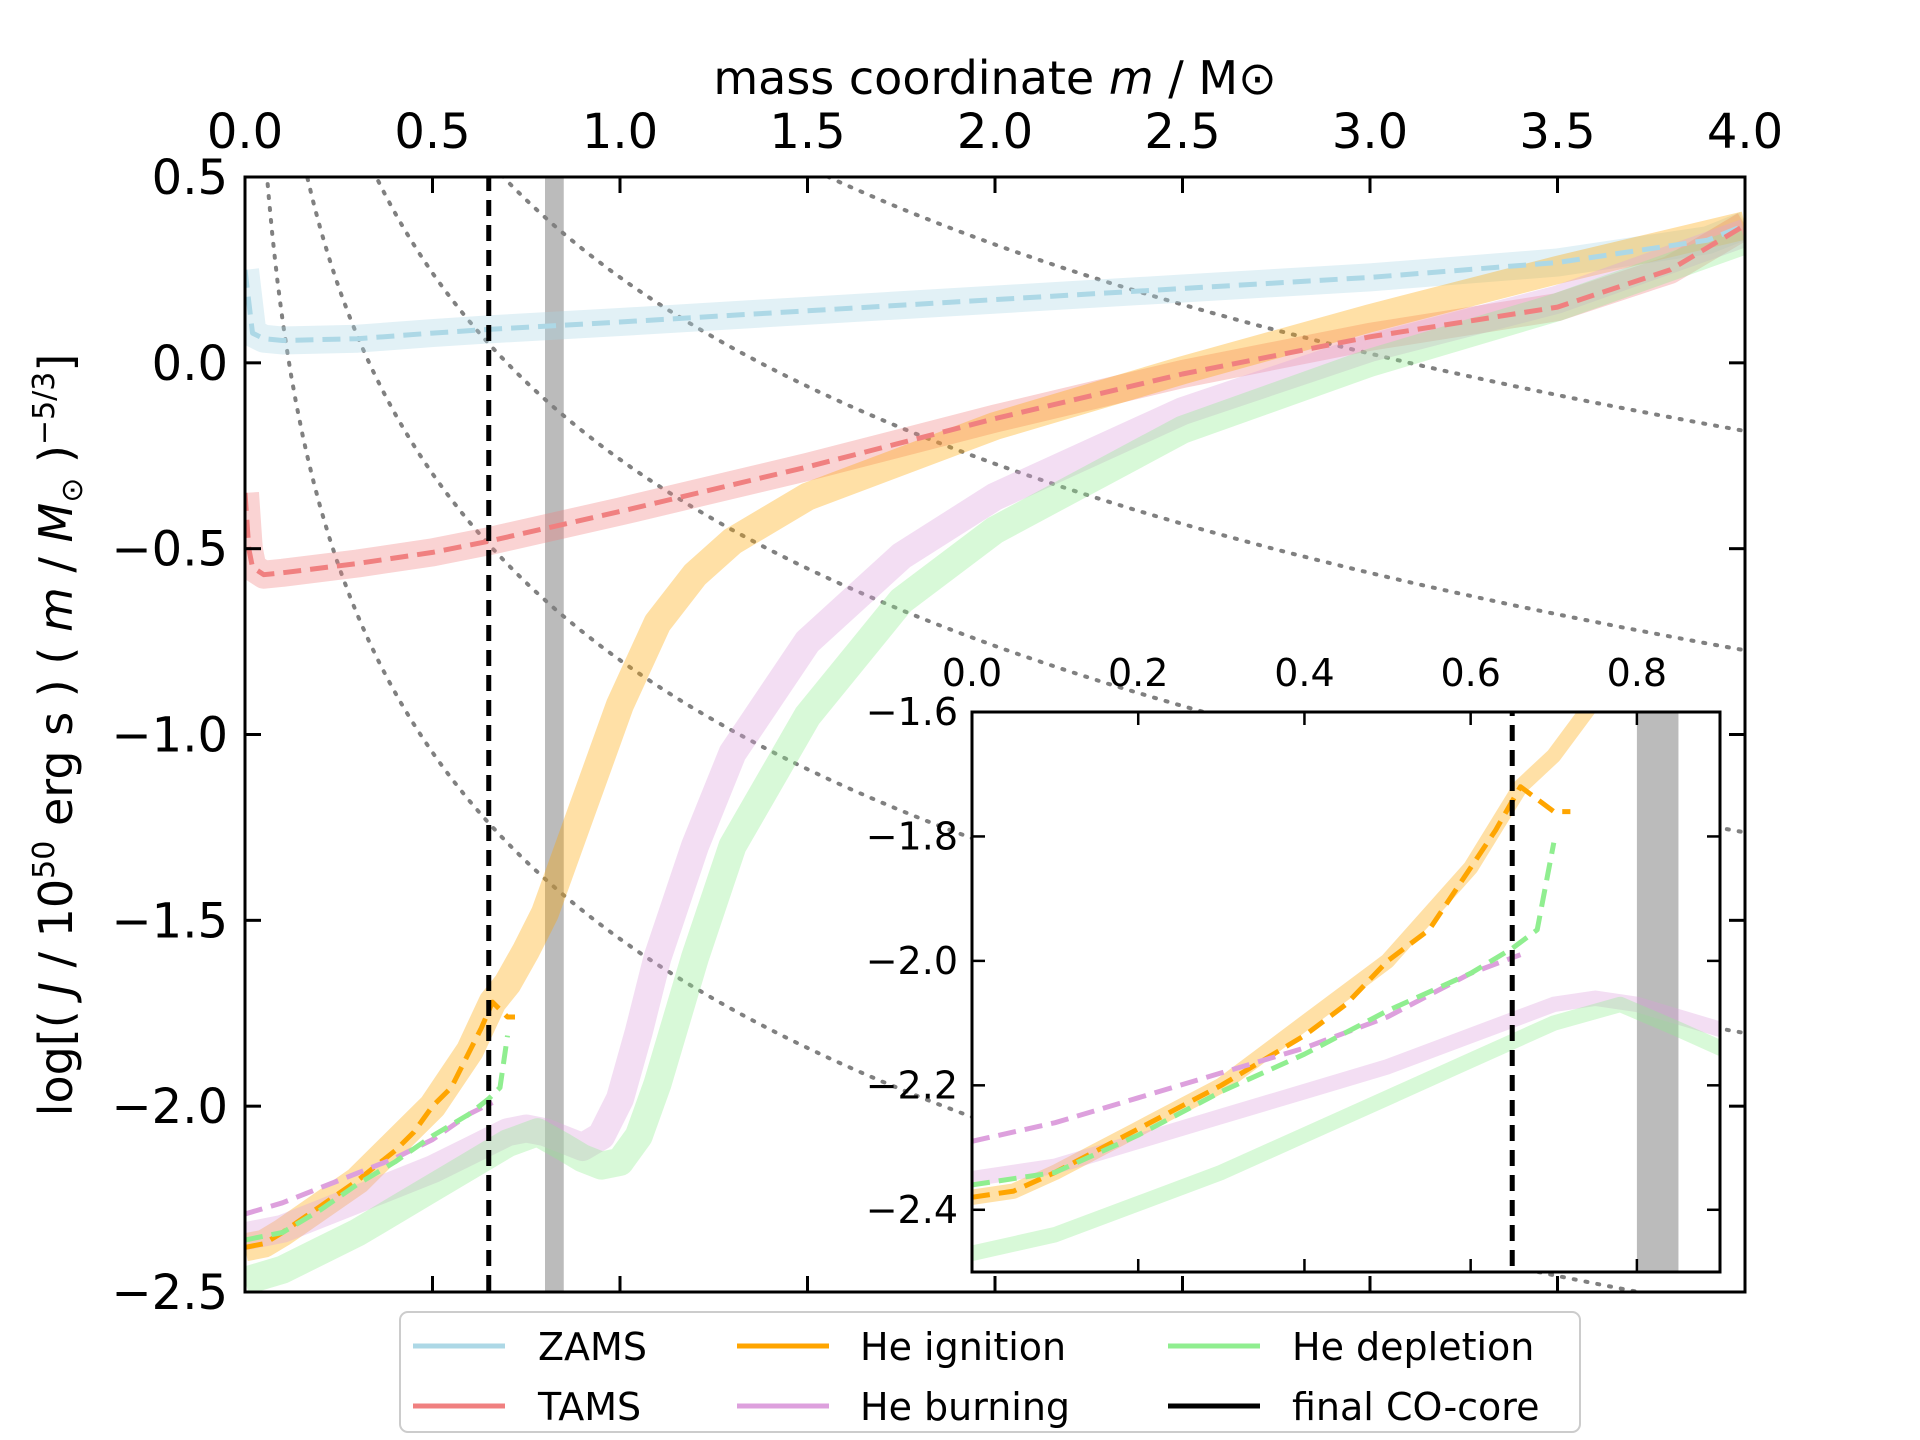 This screenshot has height=1440, width=1920. What do you see at coordinates (169, 1107) in the screenshot?
I see `y-tick-label: −2.0` at bounding box center [169, 1107].